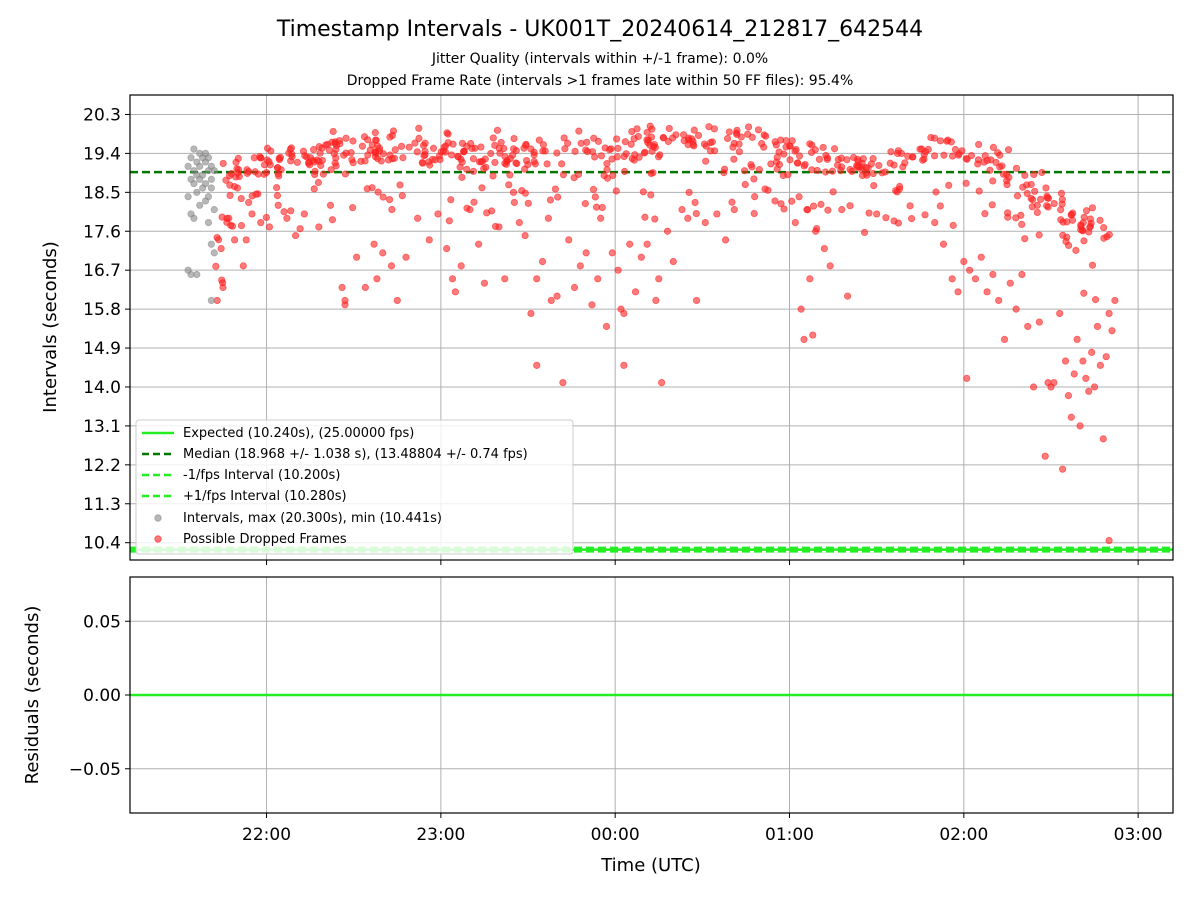 The height and width of the screenshot is (900, 1200). Describe the element at coordinates (102, 193) in the screenshot. I see `intervals-y-tick-label: 18.5` at that location.